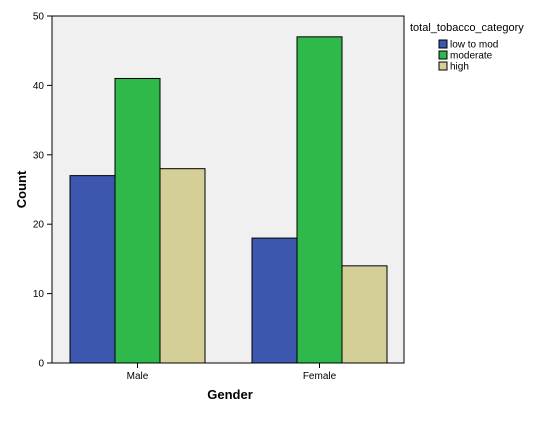  I want to click on y-axis-title: Count, so click(21, 189).